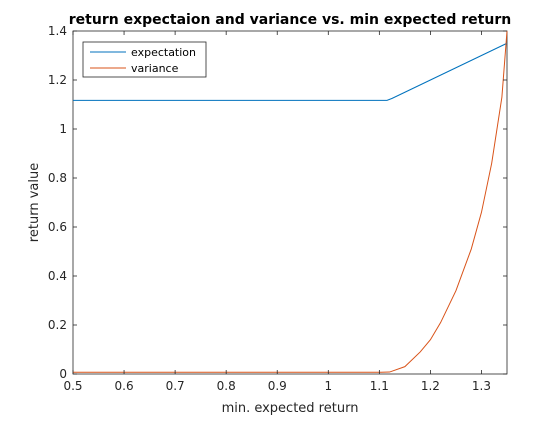 The image size is (560, 424). What do you see at coordinates (57, 276) in the screenshot?
I see `y-tick-label: 0.4` at bounding box center [57, 276].